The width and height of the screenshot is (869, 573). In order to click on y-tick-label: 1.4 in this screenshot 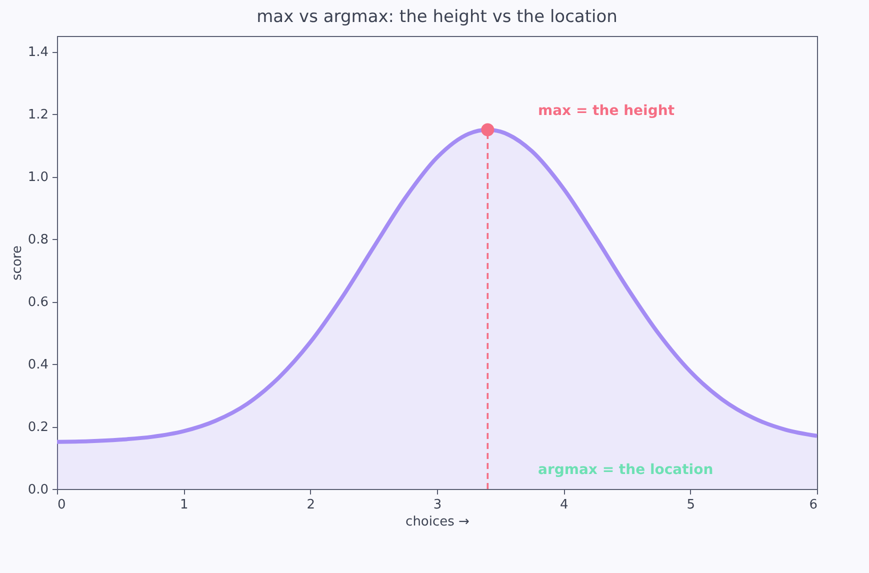, I will do `click(38, 52)`.